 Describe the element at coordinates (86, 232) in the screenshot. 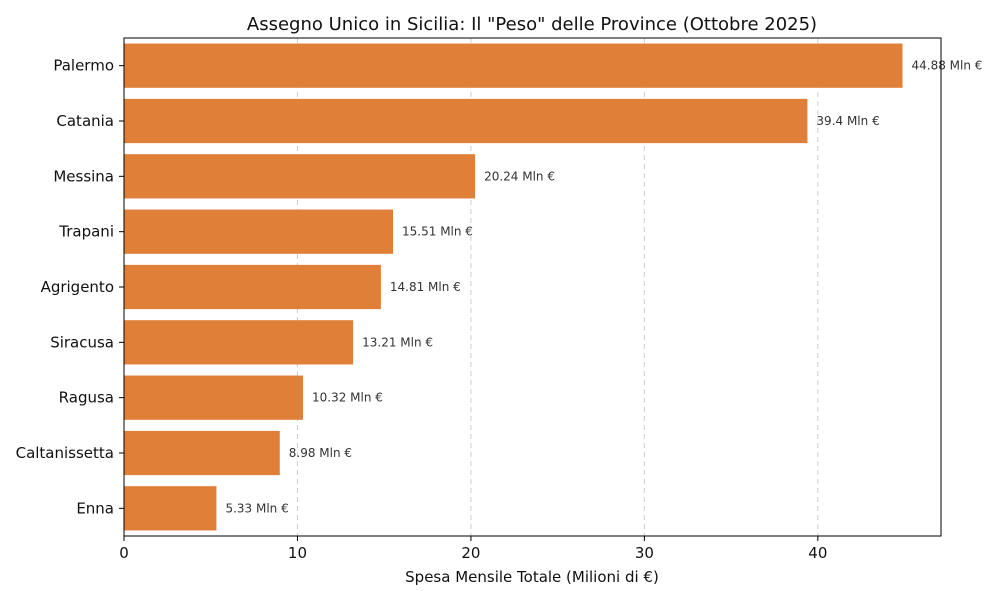

I see `category-label: Trapani` at that location.